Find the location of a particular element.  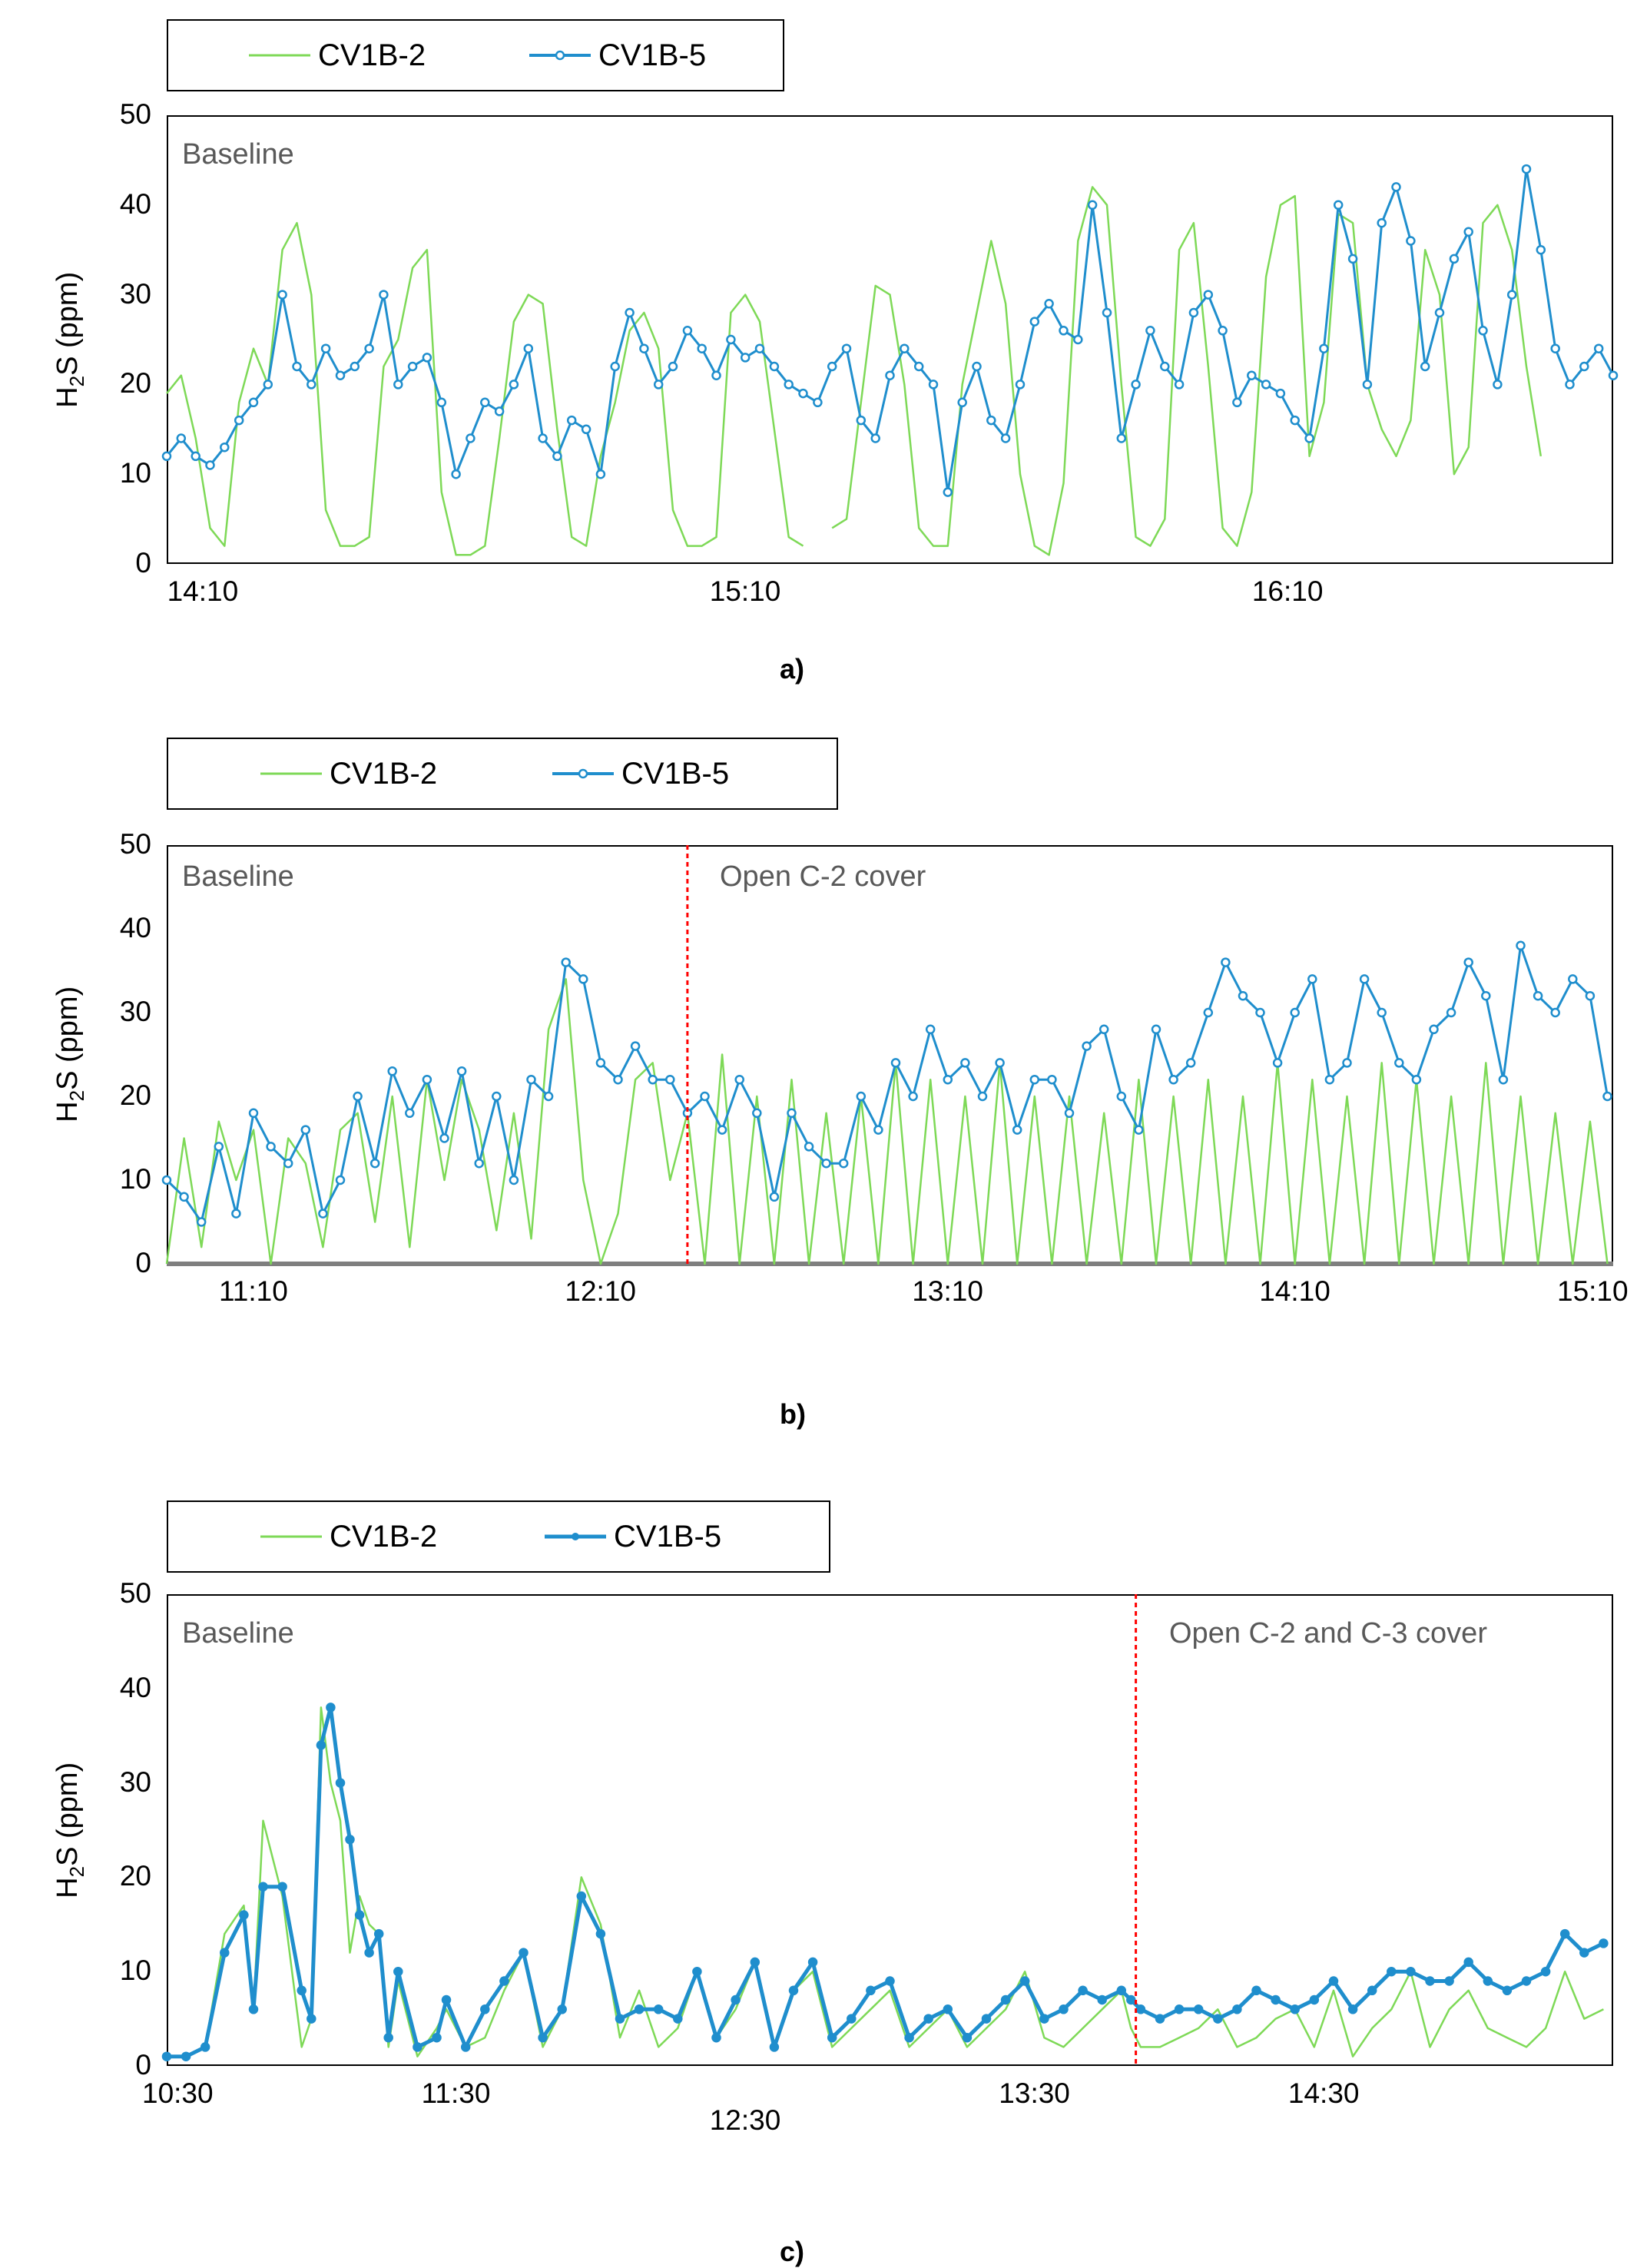

y-tick-label: 0 is located at coordinates (143, 563).